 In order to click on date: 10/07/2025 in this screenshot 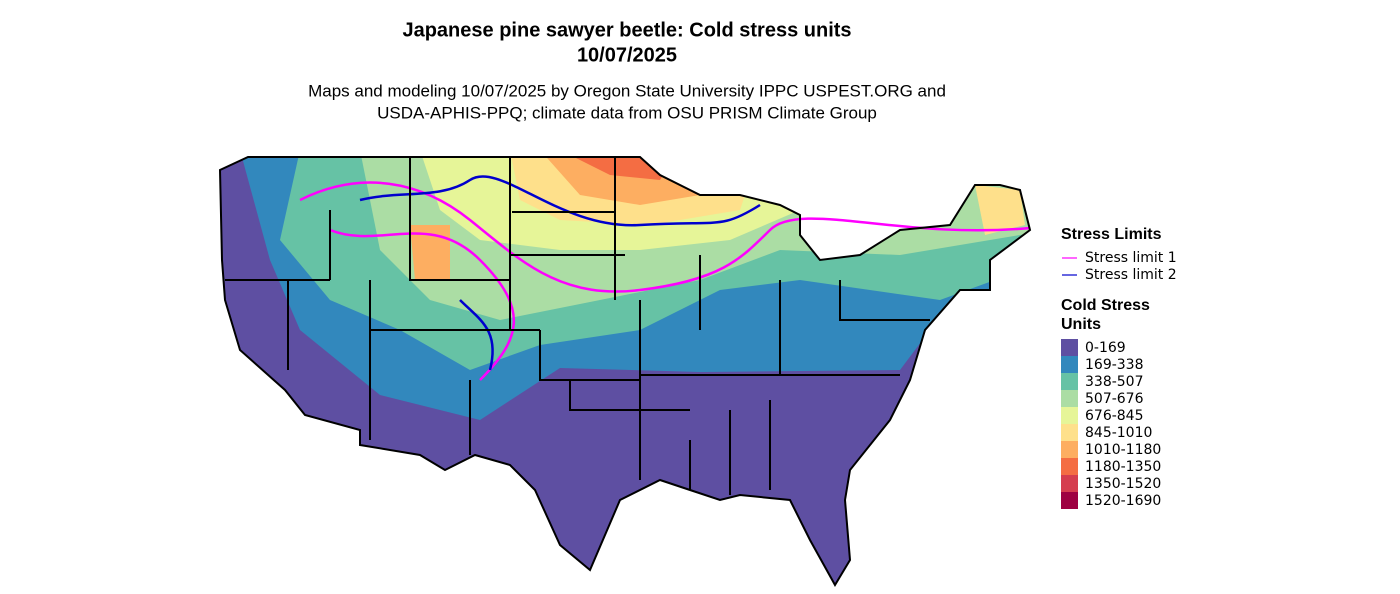, I will do `click(627, 55)`.